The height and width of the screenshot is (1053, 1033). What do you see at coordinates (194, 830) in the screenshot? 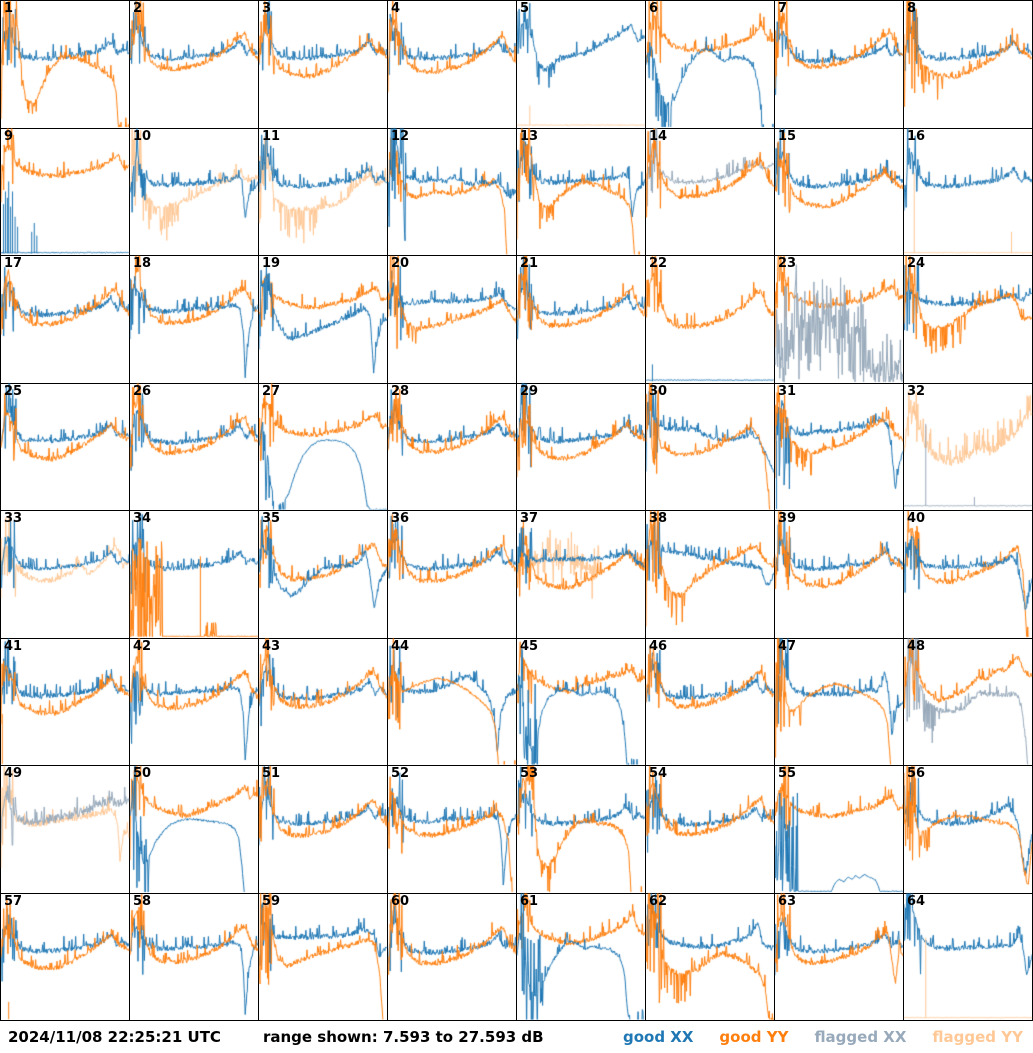
I see `spectrum-panel-50: 50` at bounding box center [194, 830].